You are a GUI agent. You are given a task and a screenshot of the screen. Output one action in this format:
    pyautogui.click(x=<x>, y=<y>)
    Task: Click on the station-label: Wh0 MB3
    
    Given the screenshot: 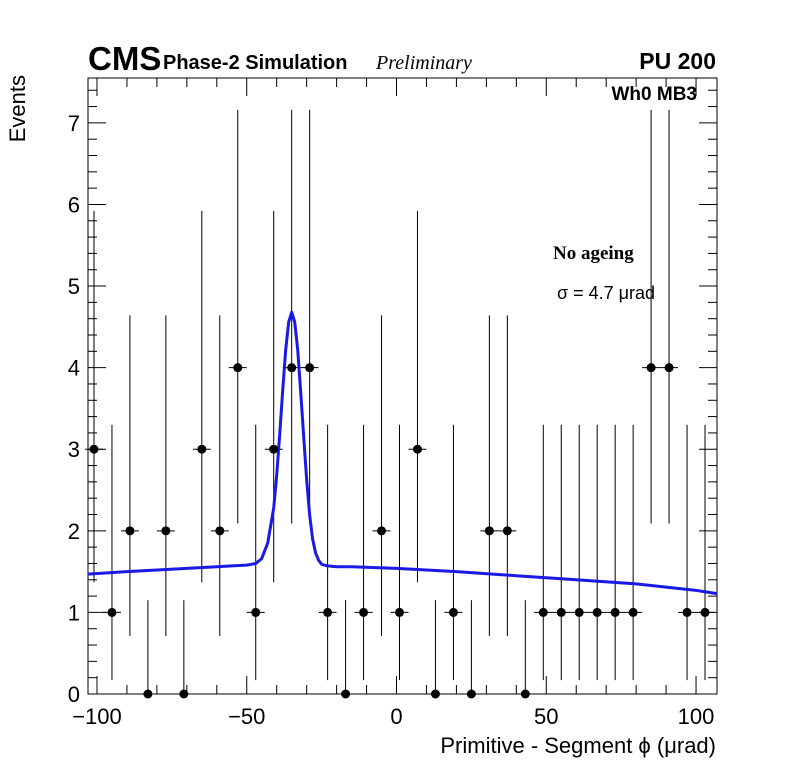 What is the action you would take?
    pyautogui.click(x=655, y=94)
    